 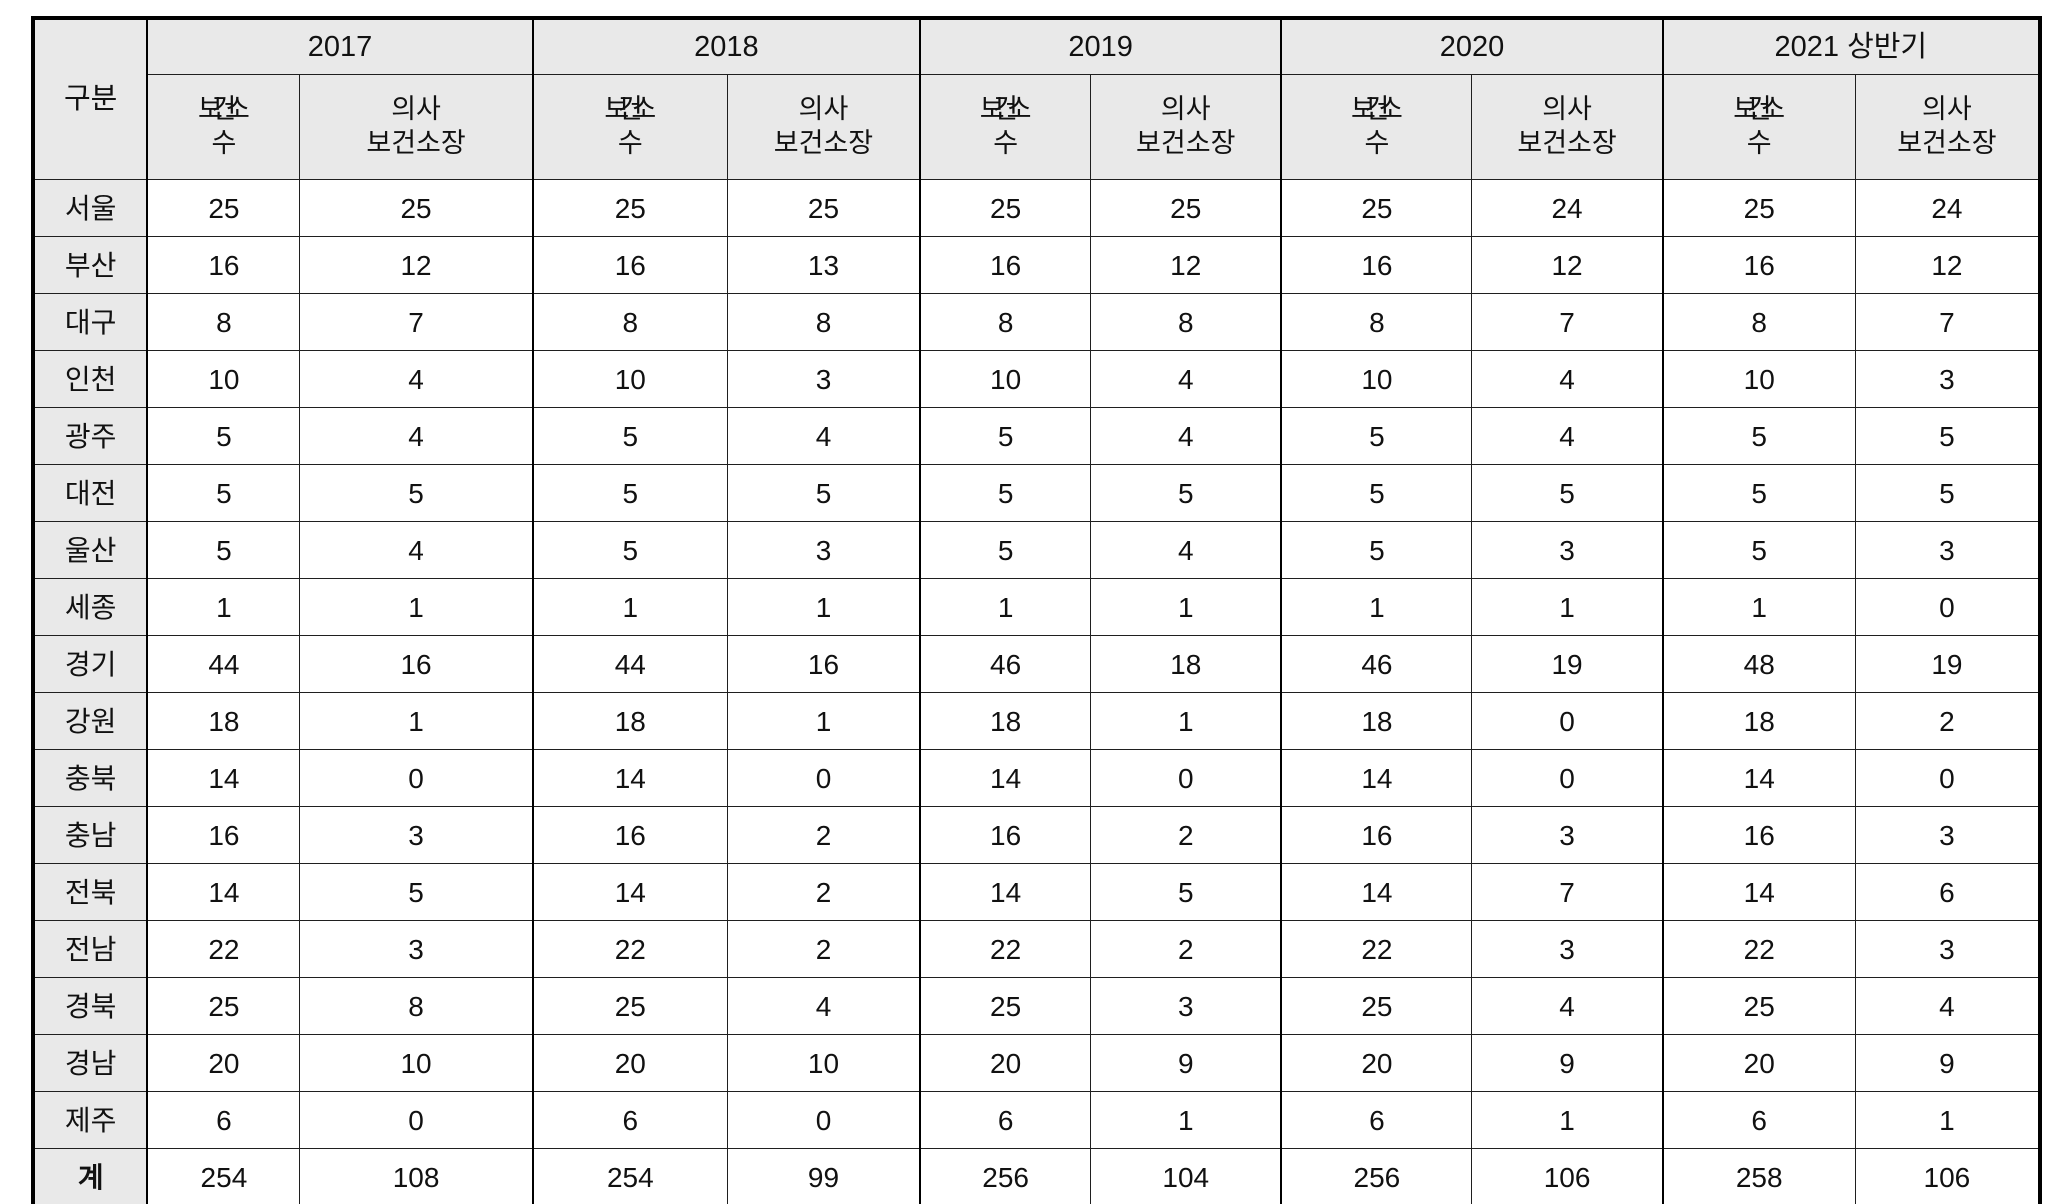 I want to click on year-header-2019: 2019, so click(x=1100, y=46).